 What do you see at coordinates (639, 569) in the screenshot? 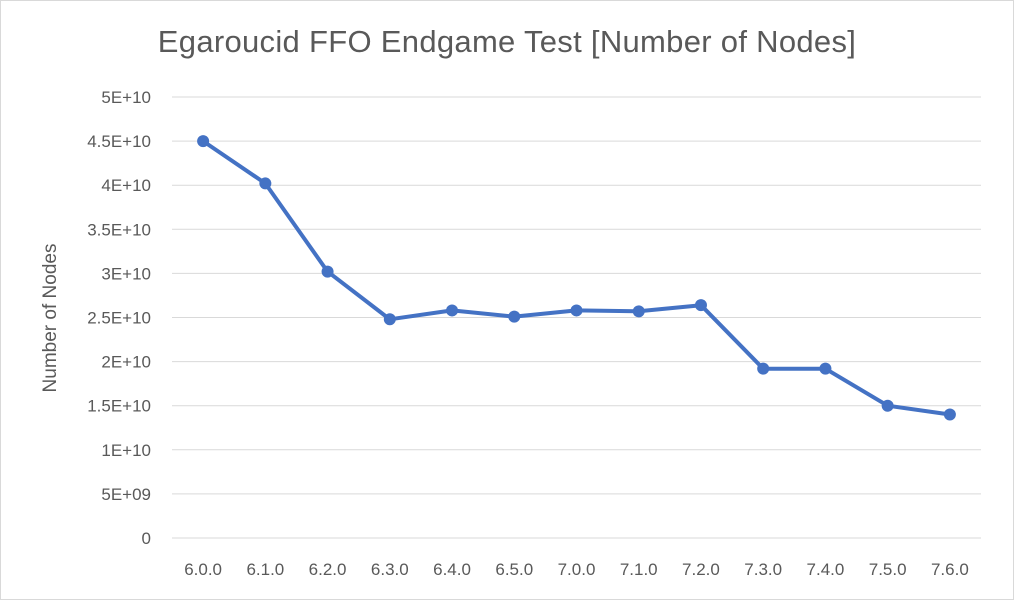
I see `x-tick-label: 7.1.0` at bounding box center [639, 569].